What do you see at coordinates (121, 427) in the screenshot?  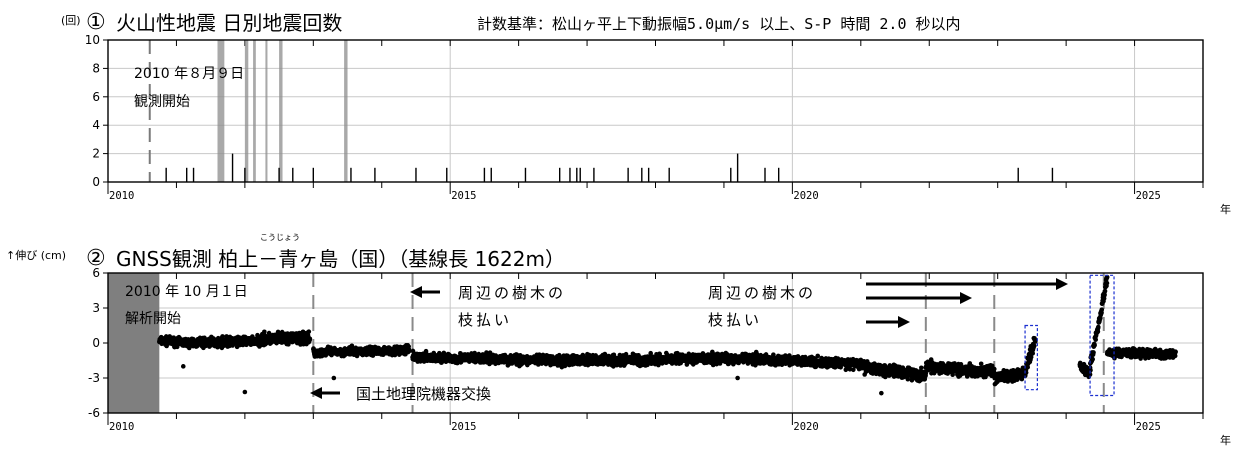 I see `panel2-xtick-label: 2010` at bounding box center [121, 427].